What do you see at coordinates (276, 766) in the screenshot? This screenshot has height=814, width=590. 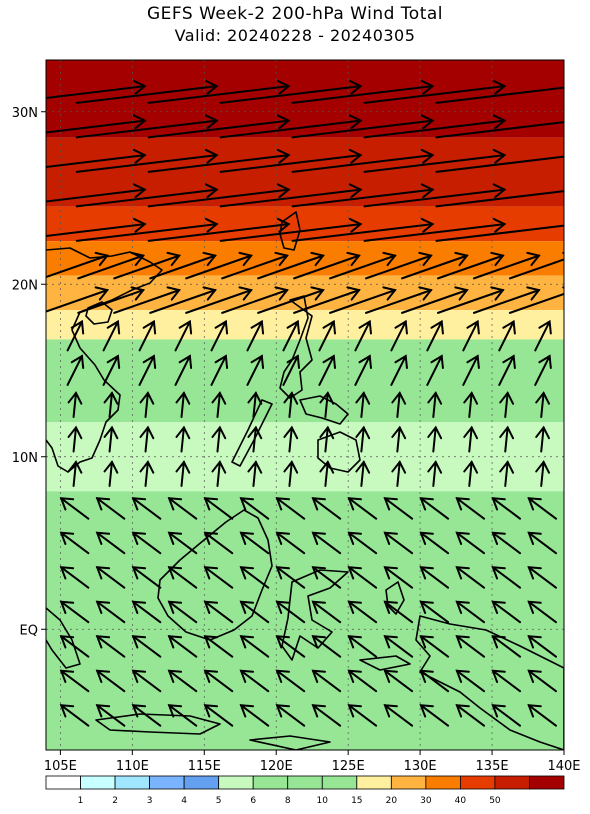 I see `lon-tick-label: 120E` at bounding box center [276, 766].